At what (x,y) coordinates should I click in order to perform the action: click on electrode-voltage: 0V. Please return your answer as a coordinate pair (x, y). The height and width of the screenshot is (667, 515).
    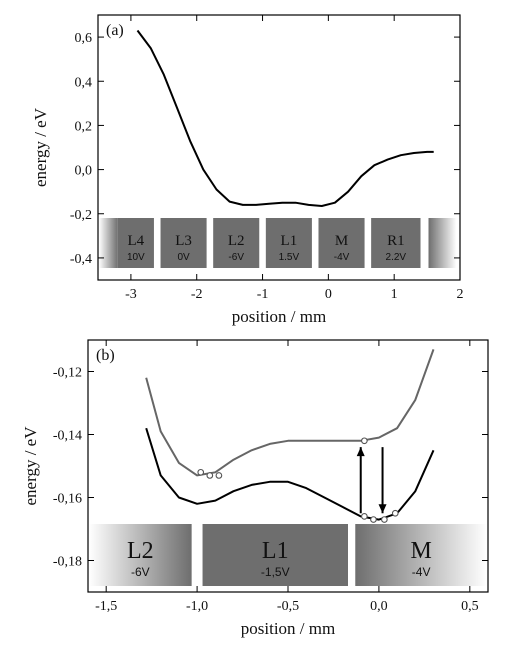
    Looking at the image, I should click on (183, 257).